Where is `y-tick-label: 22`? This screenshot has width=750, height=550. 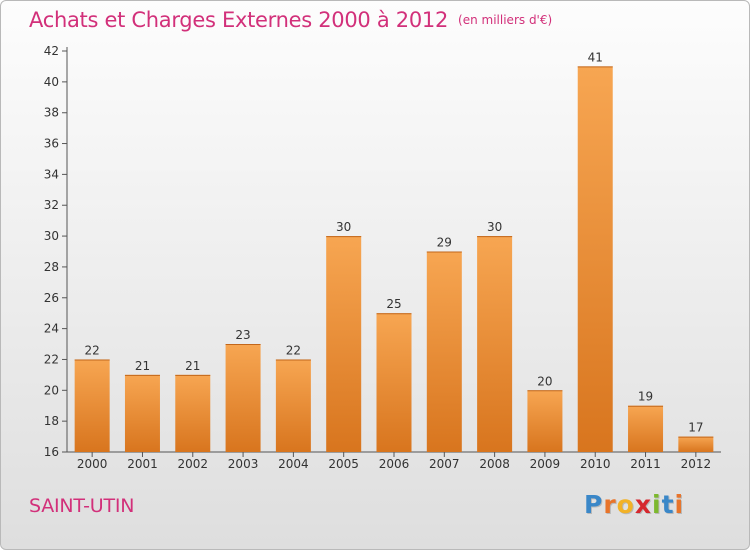 y-tick-label: 22 is located at coordinates (51, 359).